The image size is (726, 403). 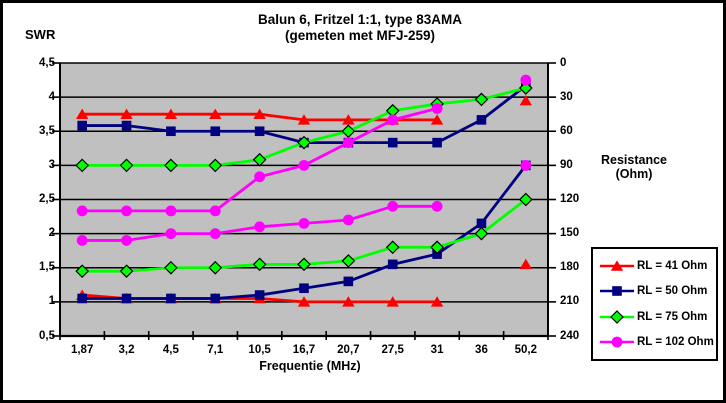 I want to click on right-axis-title-line2: (Ohm), so click(x=634, y=174).